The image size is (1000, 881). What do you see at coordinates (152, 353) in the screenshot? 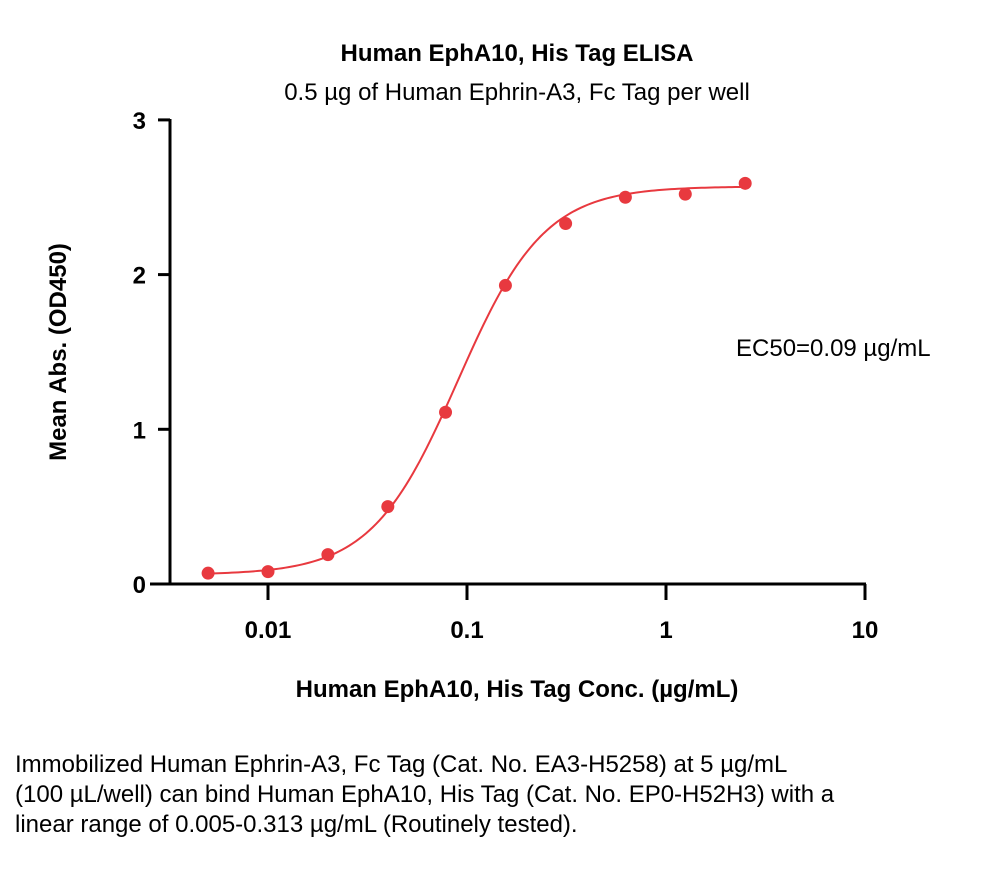
I see `y-axis: 0 1 2 3` at bounding box center [152, 353].